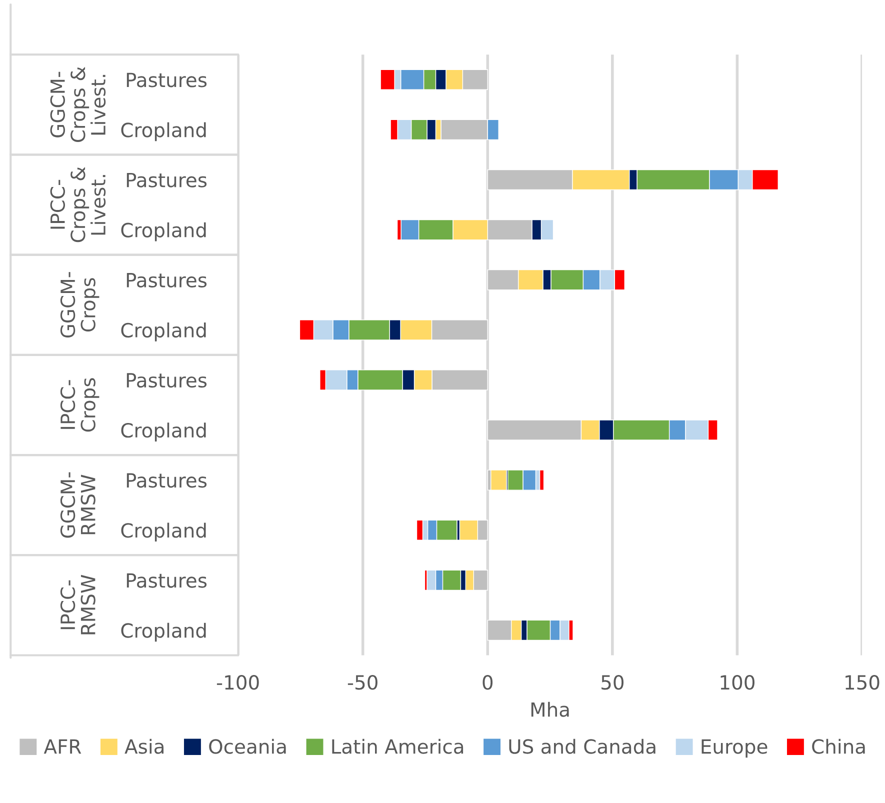 Image resolution: width=885 pixels, height=803 pixels. What do you see at coordinates (237, 682) in the screenshot?
I see `x-tick-label: -100` at bounding box center [237, 682].